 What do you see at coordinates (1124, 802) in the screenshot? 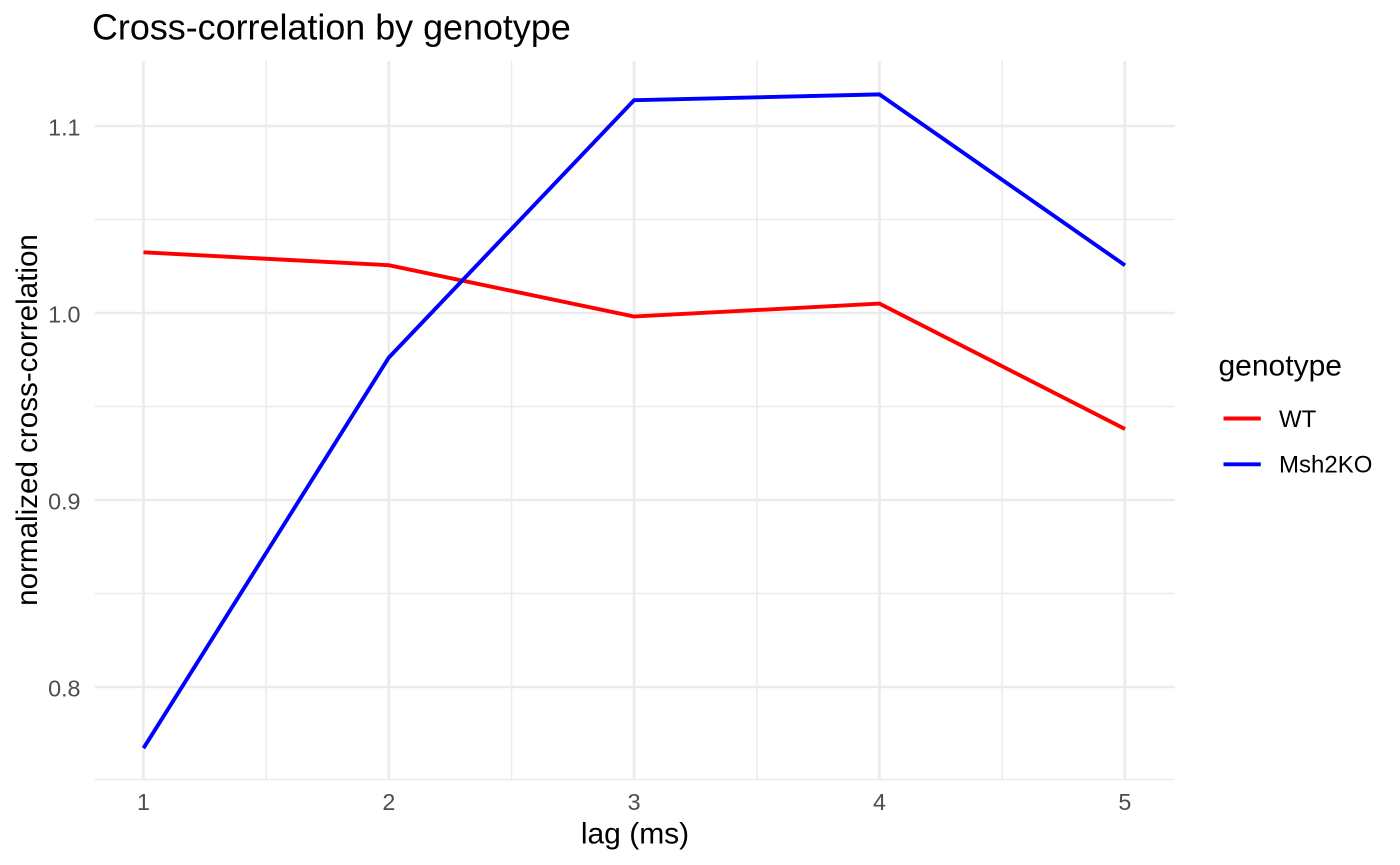
I see `svg-text: 5` at bounding box center [1124, 802].